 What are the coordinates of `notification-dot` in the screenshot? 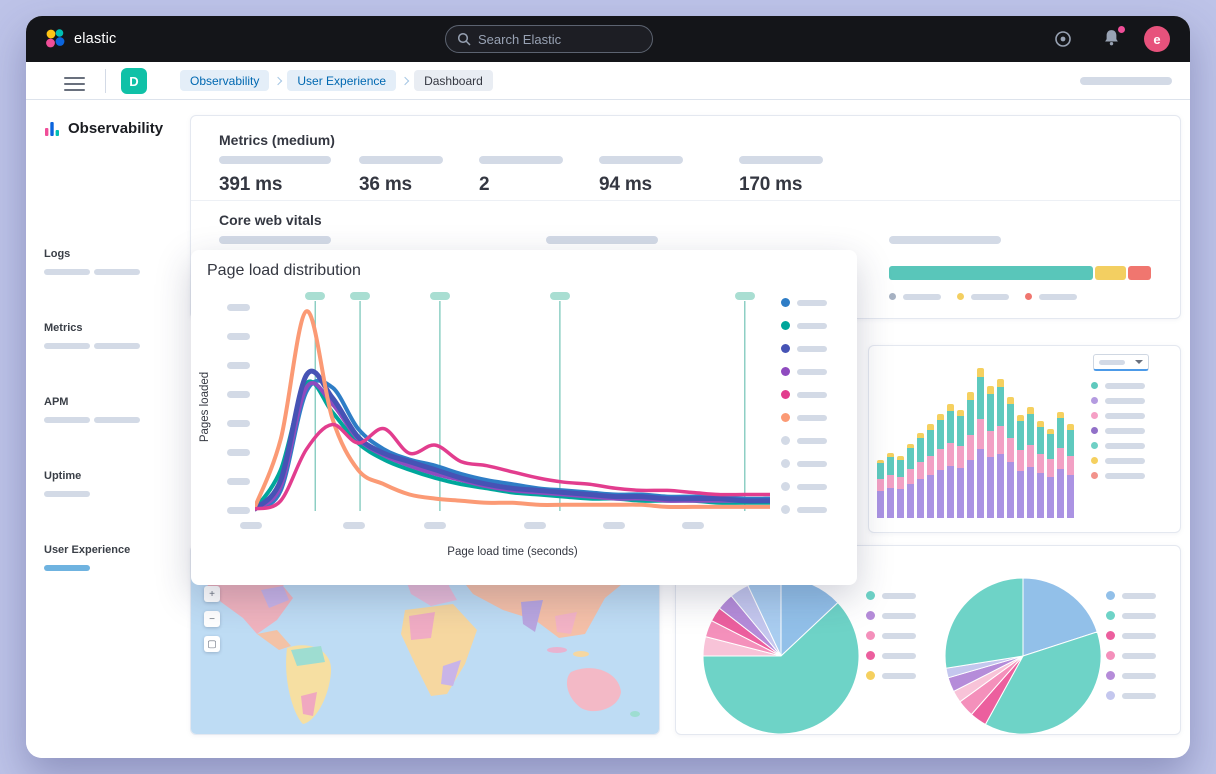 It's located at (1121, 29).